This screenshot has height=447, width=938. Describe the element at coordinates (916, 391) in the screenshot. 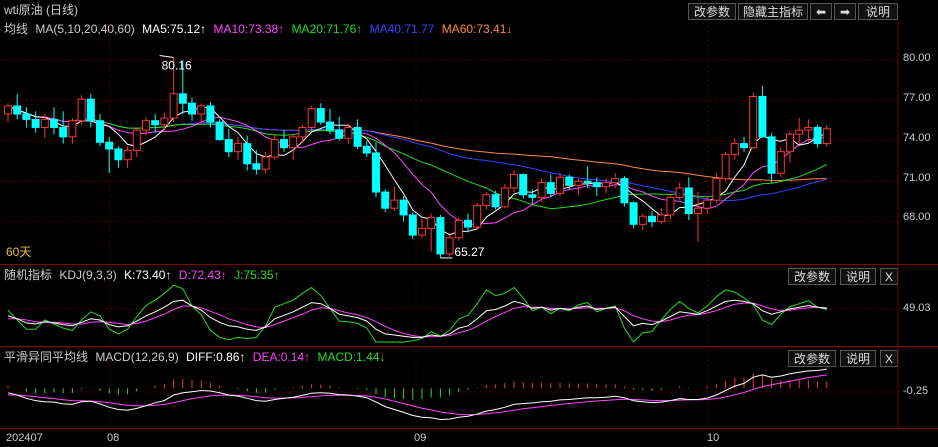

I see `macd-y-tick-label: -0.25` at that location.